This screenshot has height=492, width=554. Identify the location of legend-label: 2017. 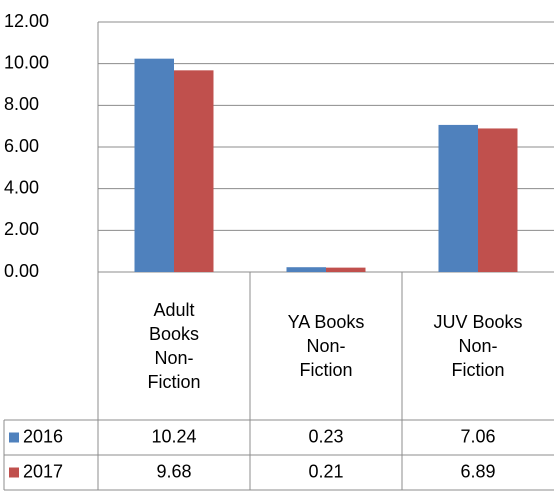
(43, 471).